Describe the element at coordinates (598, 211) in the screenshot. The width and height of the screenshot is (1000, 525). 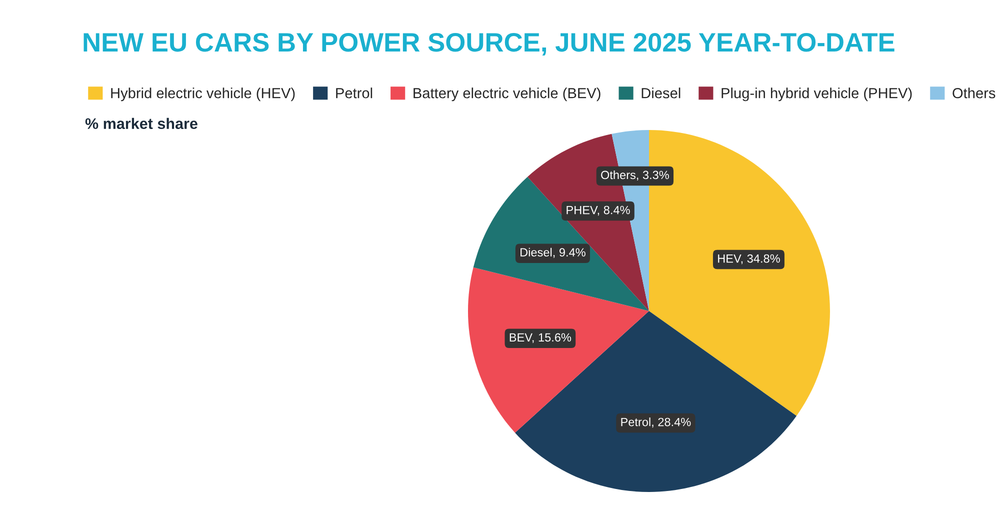
I see `data-label: PHEV, 8.4%` at that location.